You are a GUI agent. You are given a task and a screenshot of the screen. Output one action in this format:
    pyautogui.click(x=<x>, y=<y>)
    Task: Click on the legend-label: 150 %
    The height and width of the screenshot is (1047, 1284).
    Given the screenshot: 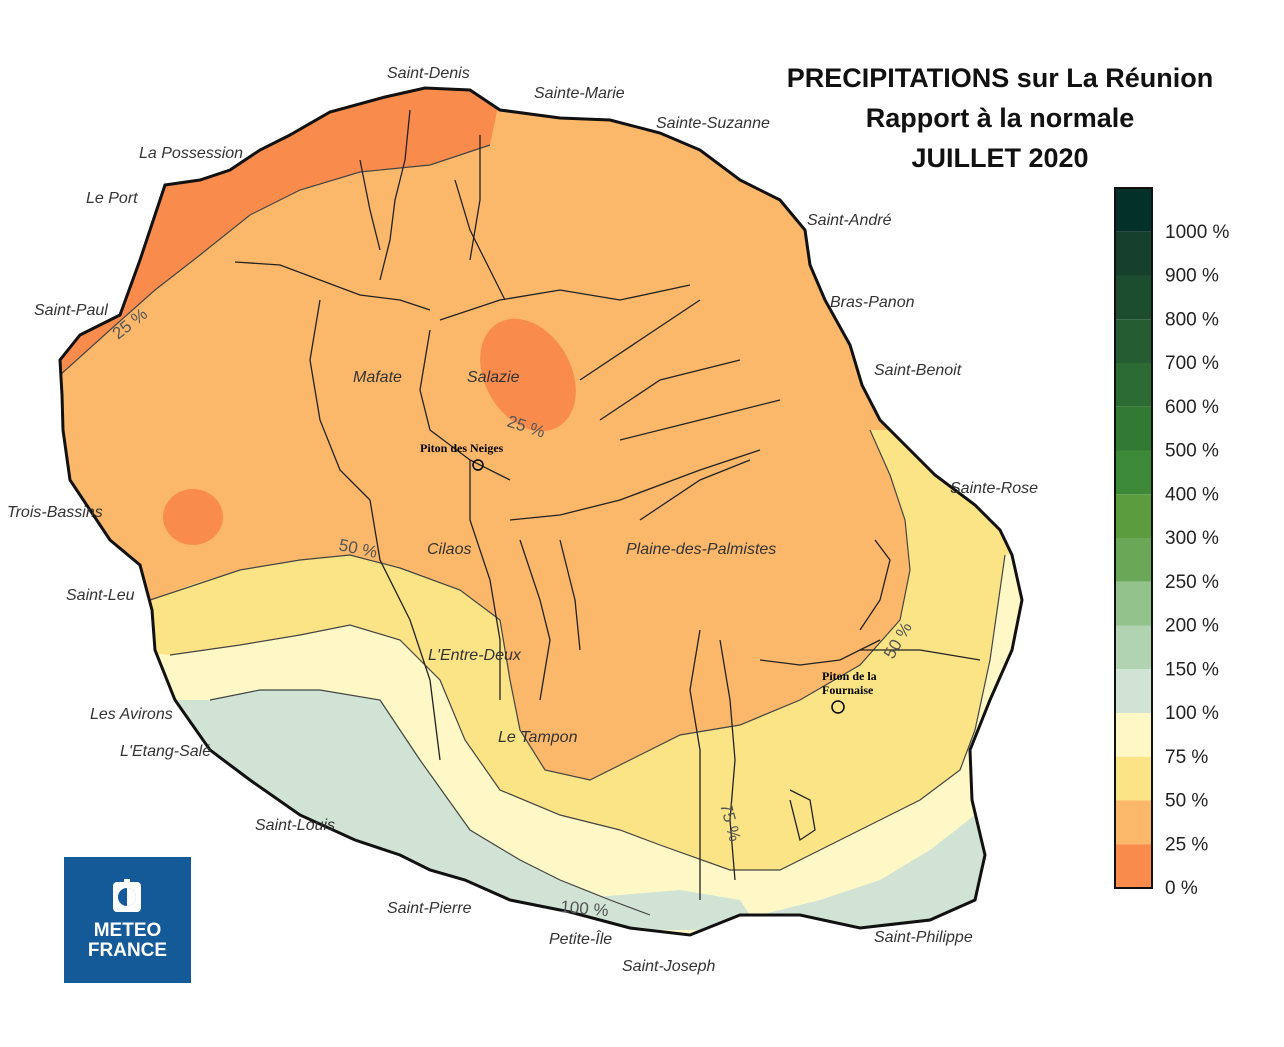 What is the action you would take?
    pyautogui.click(x=1192, y=669)
    